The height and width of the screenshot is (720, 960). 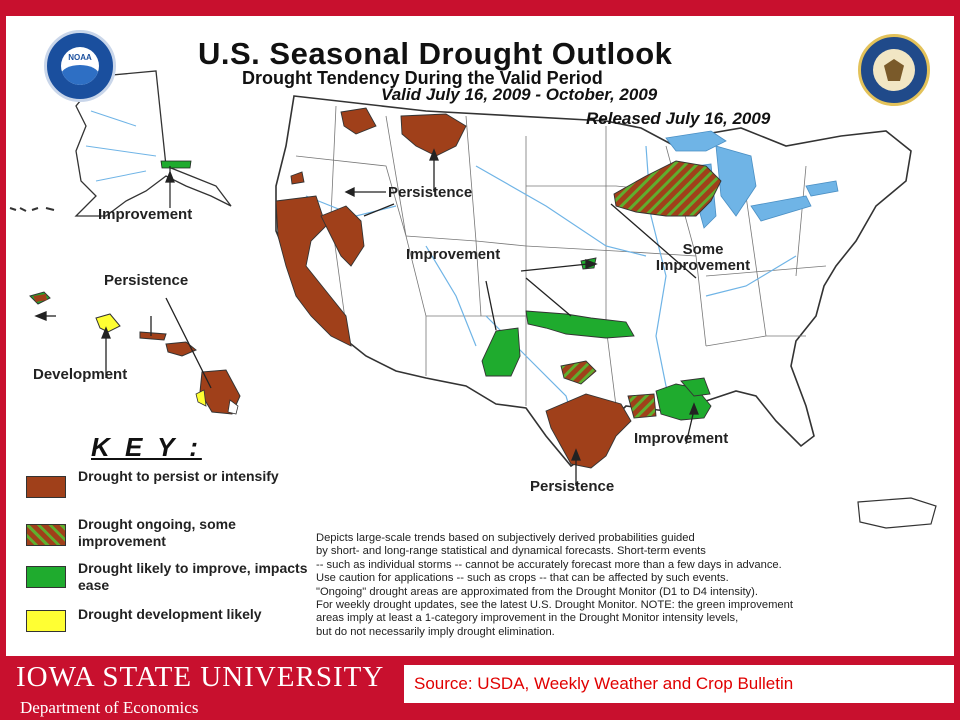 What do you see at coordinates (480, 8) in the screenshot?
I see `top-brand-bar` at bounding box center [480, 8].